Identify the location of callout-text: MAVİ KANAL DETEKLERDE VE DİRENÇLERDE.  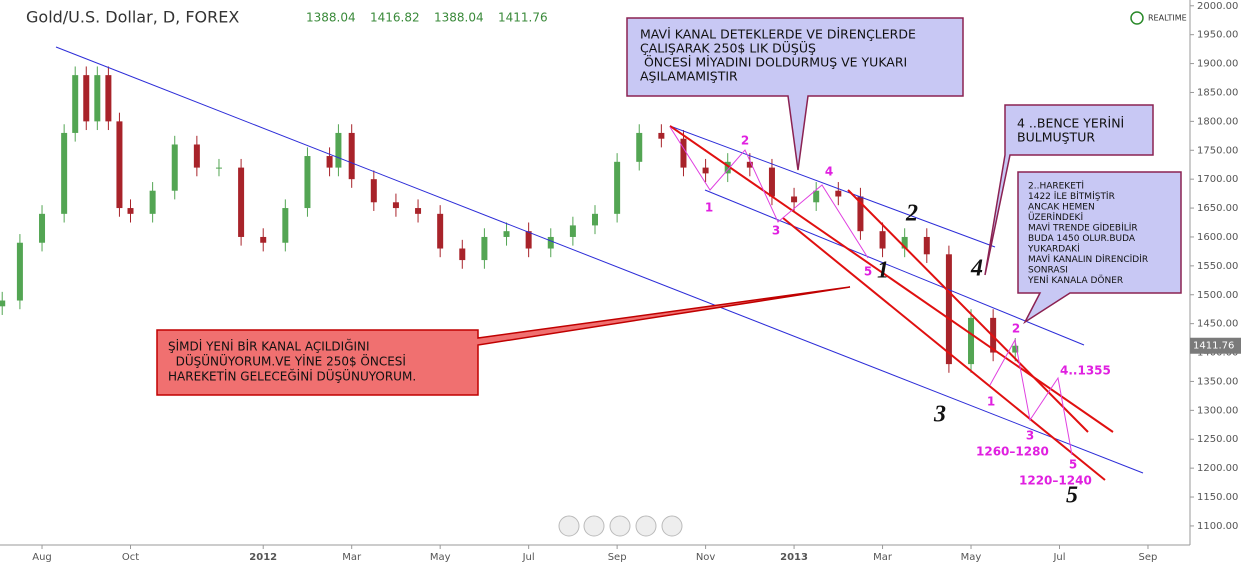
(778, 34).